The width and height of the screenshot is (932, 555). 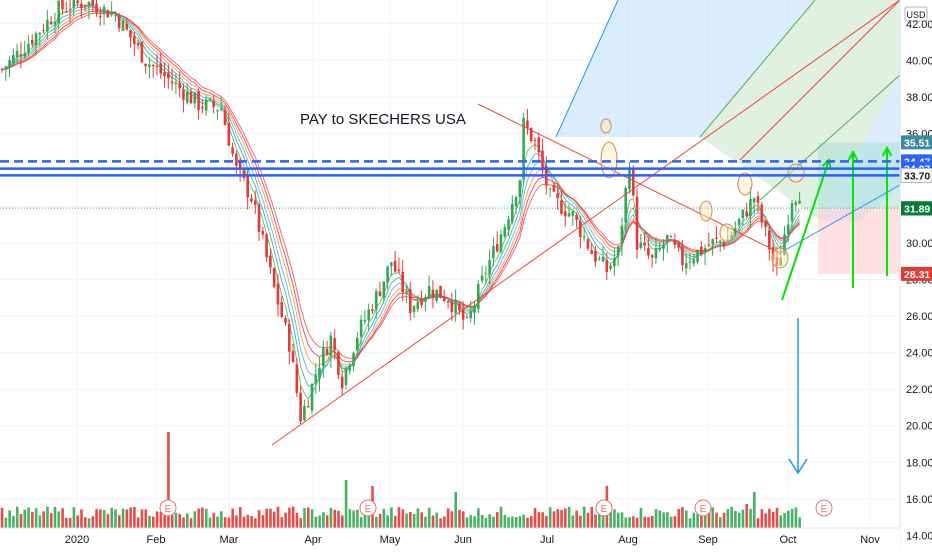 I want to click on pitchfork-line, so click(x=820, y=80).